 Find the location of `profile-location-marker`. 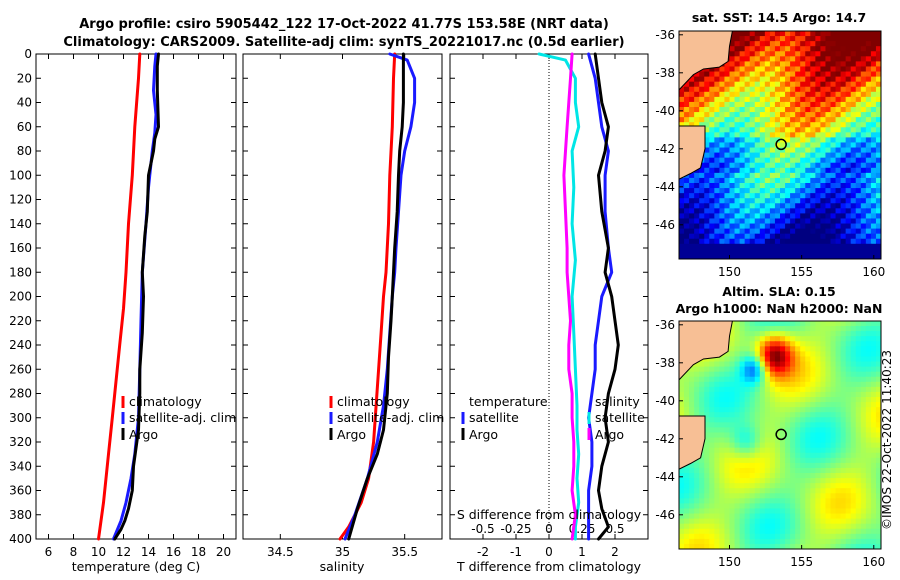

profile-location-marker is located at coordinates (781, 434).